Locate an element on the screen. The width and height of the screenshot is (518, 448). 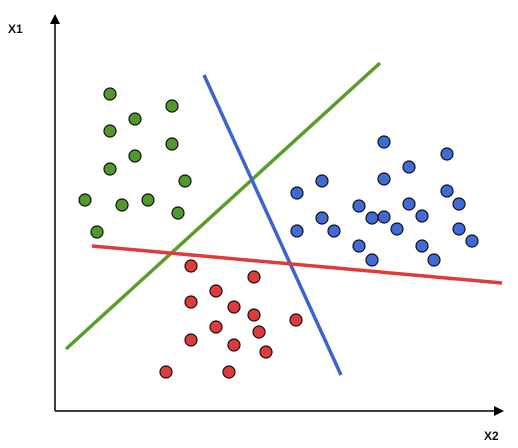
y-axis-label: X1 is located at coordinates (15, 29).